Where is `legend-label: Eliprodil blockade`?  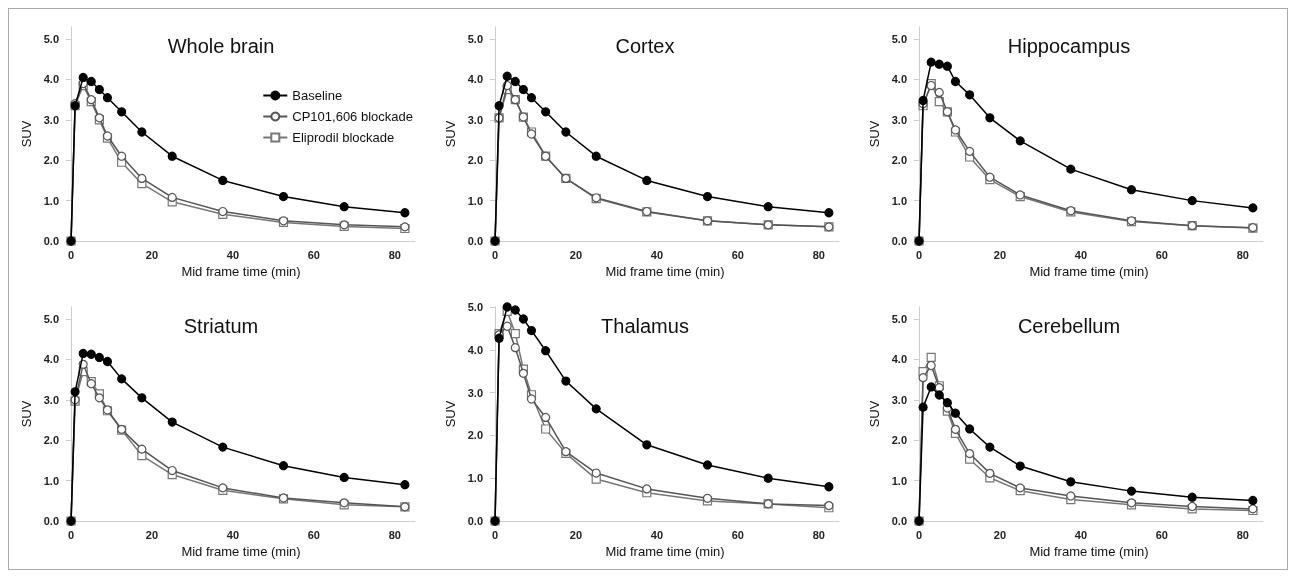
legend-label: Eliprodil blockade is located at coordinates (343, 137).